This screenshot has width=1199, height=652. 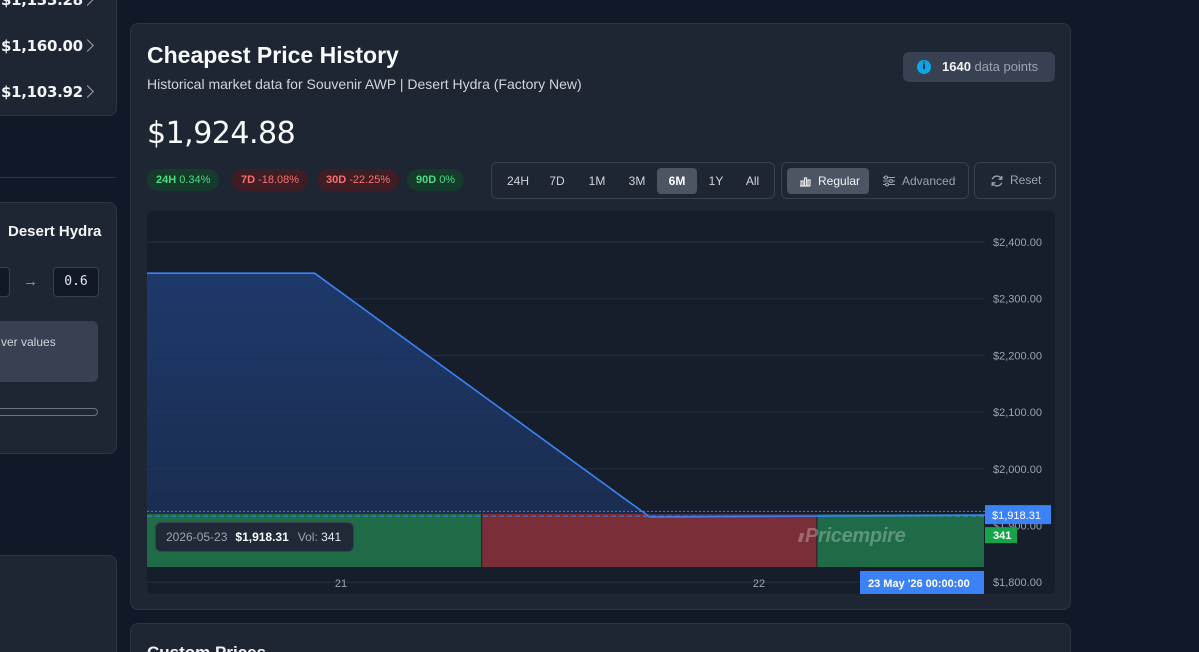 I want to click on range-button-3m: 3M, so click(x=637, y=181).